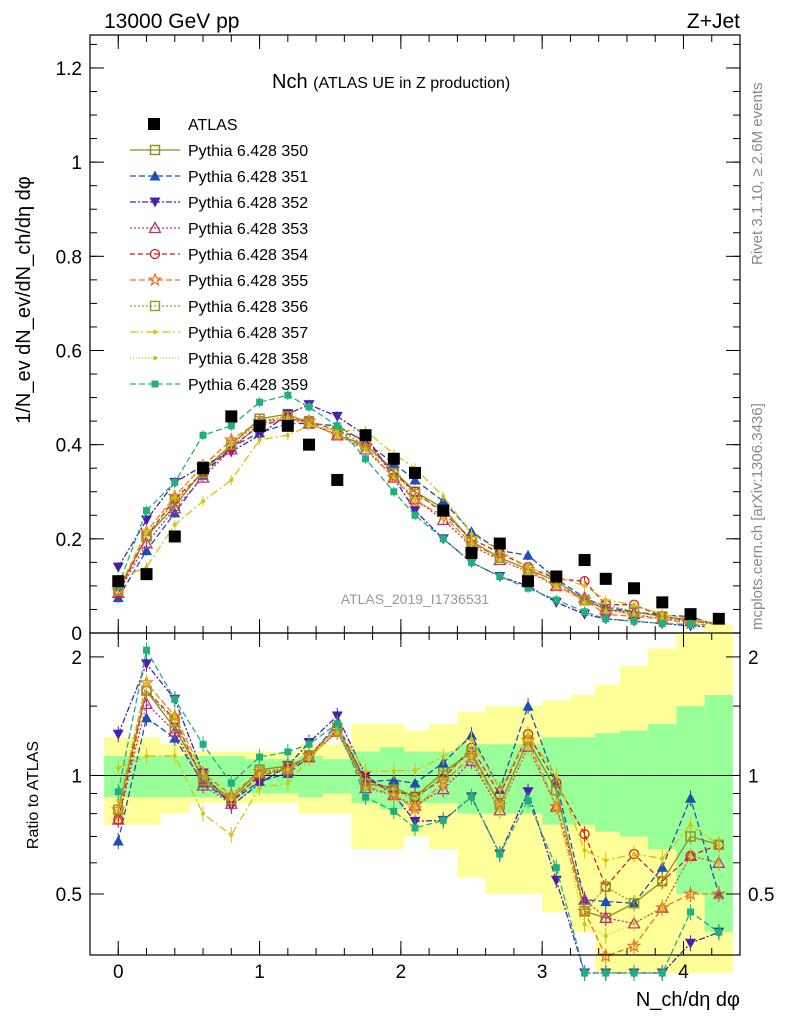 The image size is (786, 1024). I want to click on y-tick-label: 0.2, so click(69, 540).